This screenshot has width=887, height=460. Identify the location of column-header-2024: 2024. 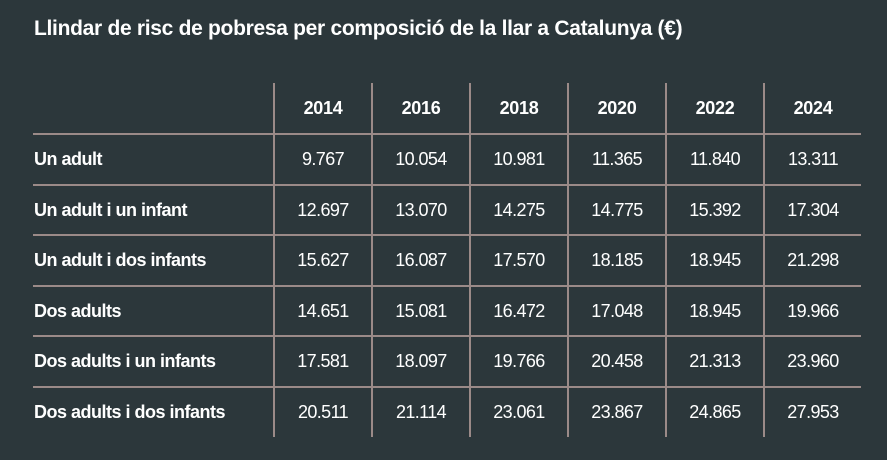
(813, 108).